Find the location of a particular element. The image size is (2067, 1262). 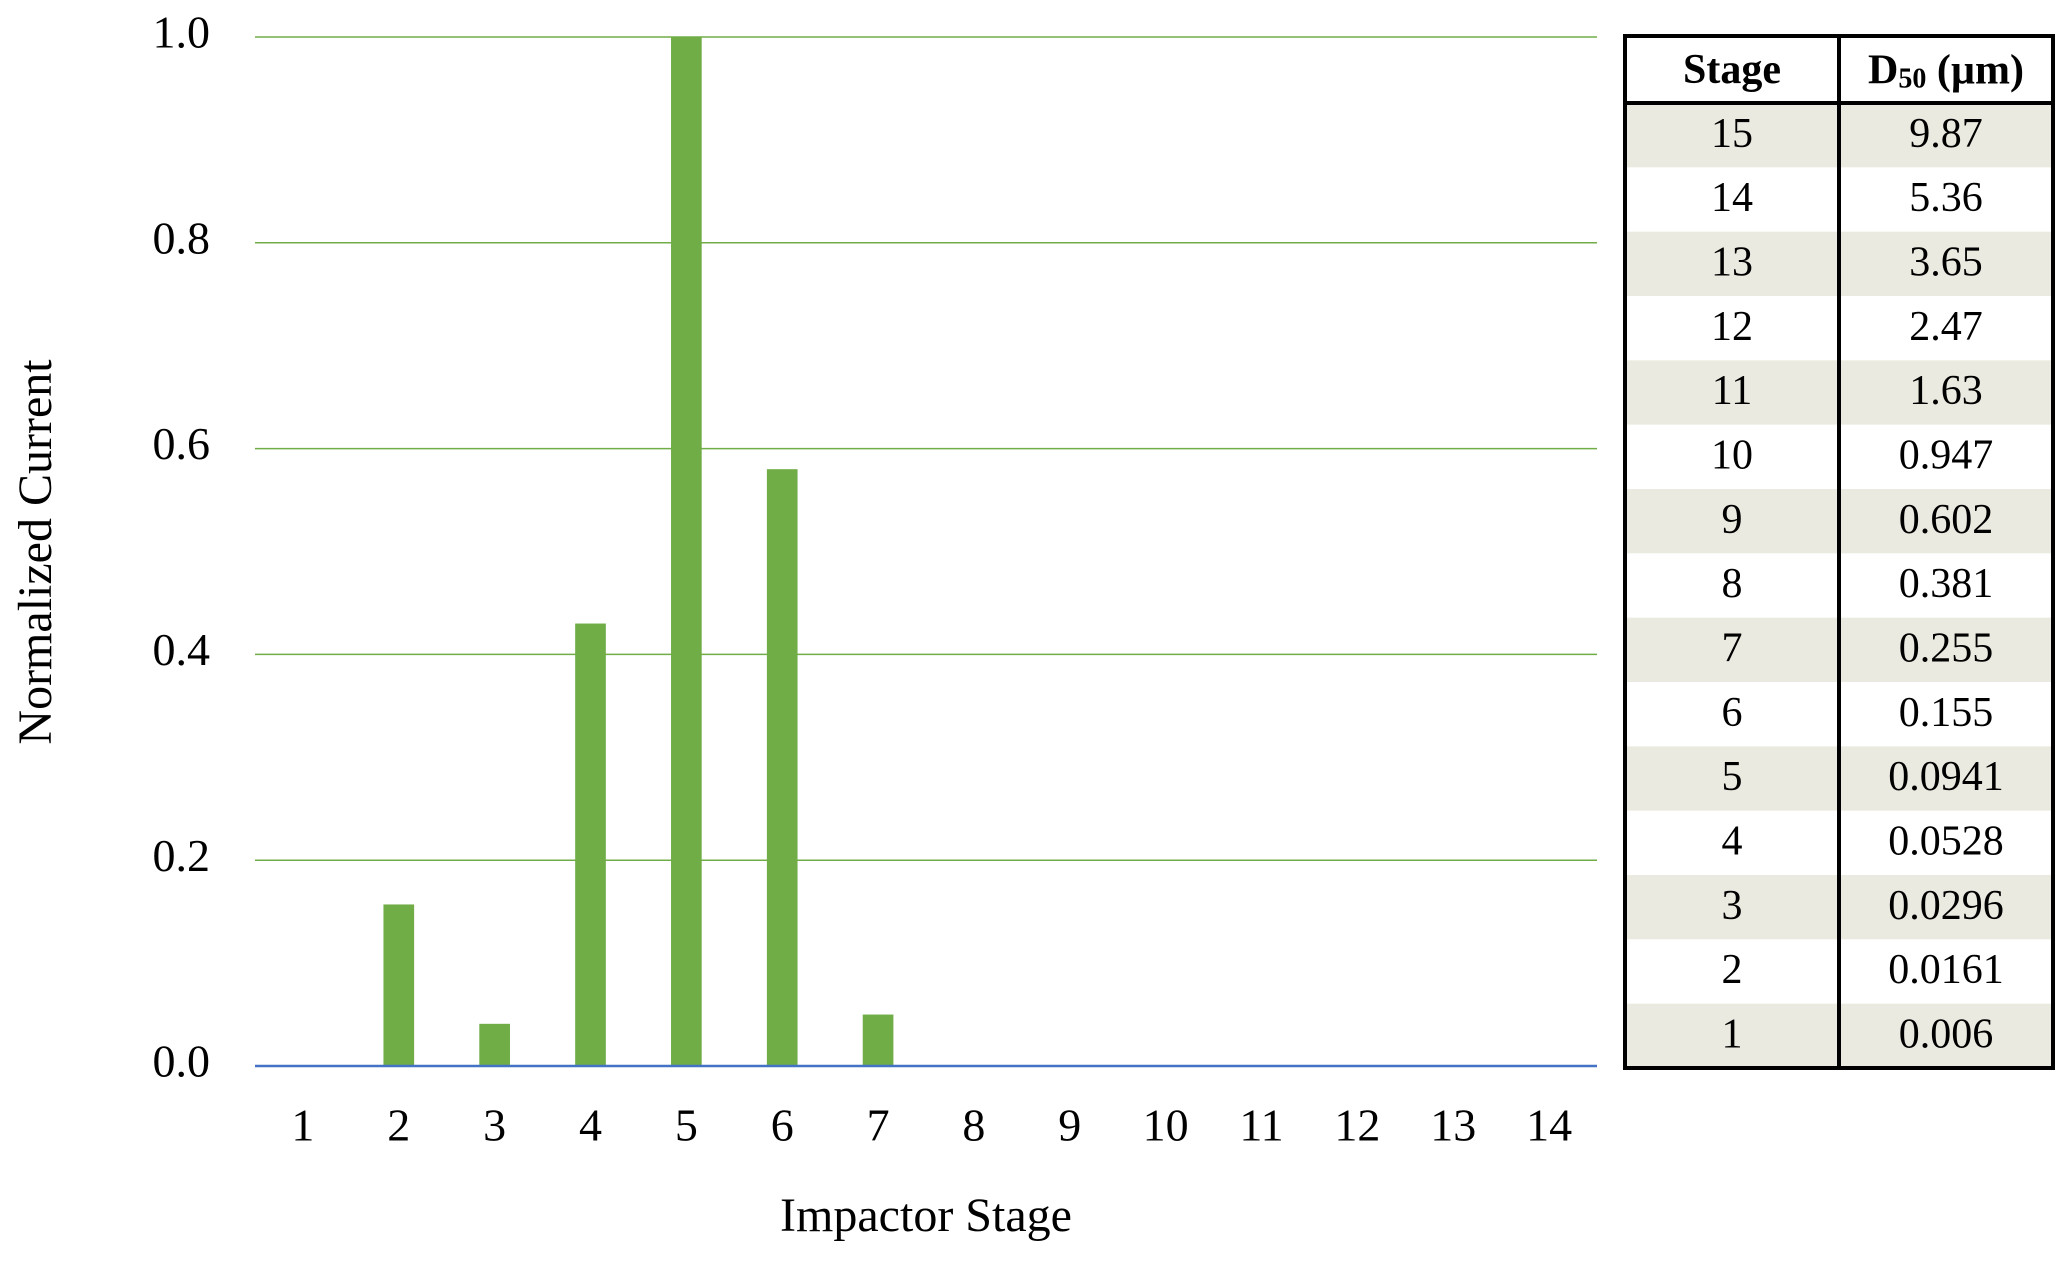

table-cell: 5.36 is located at coordinates (1946, 198).